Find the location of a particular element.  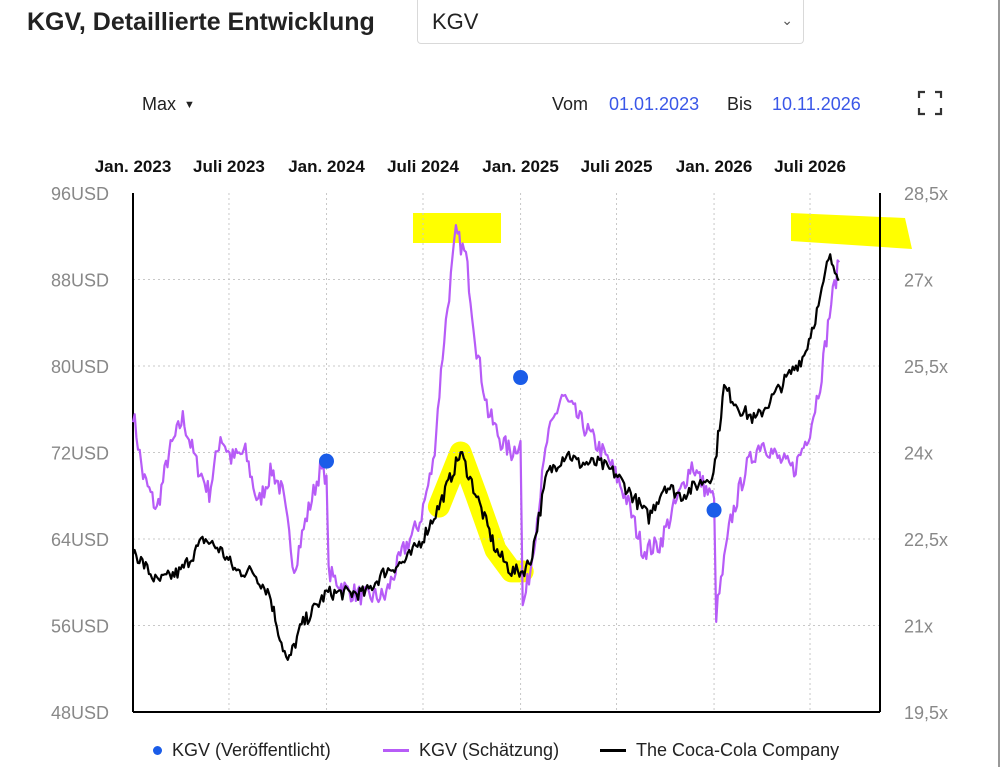

x-tick-label: Jan. 2025 is located at coordinates (520, 166).